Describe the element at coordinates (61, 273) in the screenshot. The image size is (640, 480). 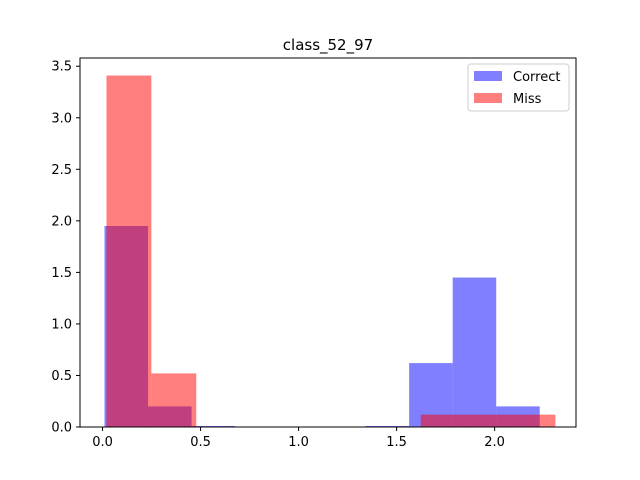
I see `y-tick-label: 1.5` at that location.